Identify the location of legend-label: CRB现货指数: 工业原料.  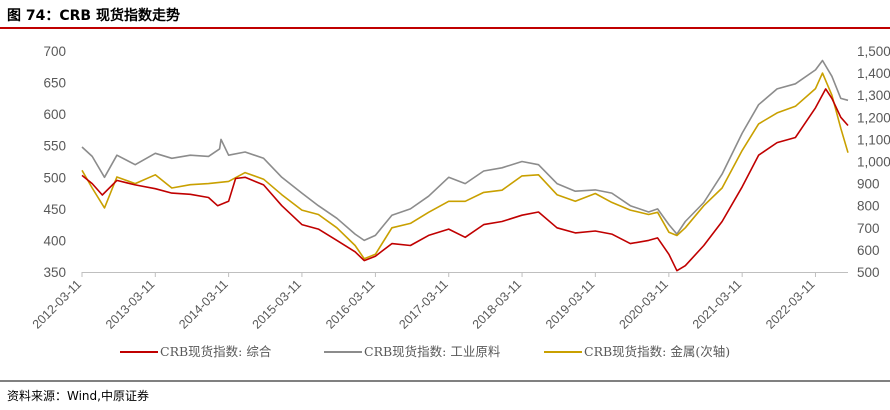
(432, 351).